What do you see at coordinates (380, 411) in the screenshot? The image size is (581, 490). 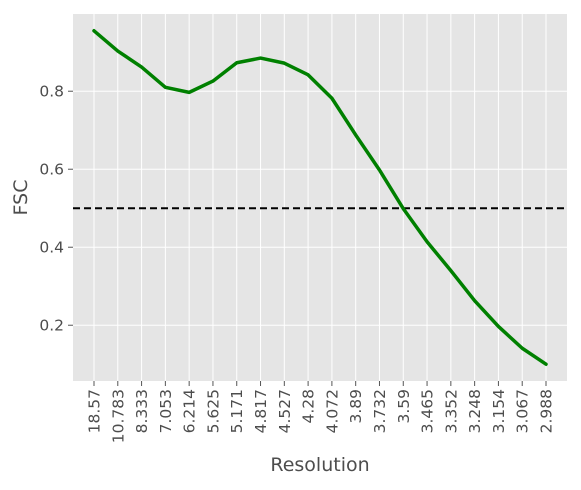 I see `x-tick-label: 3.732` at bounding box center [380, 411].